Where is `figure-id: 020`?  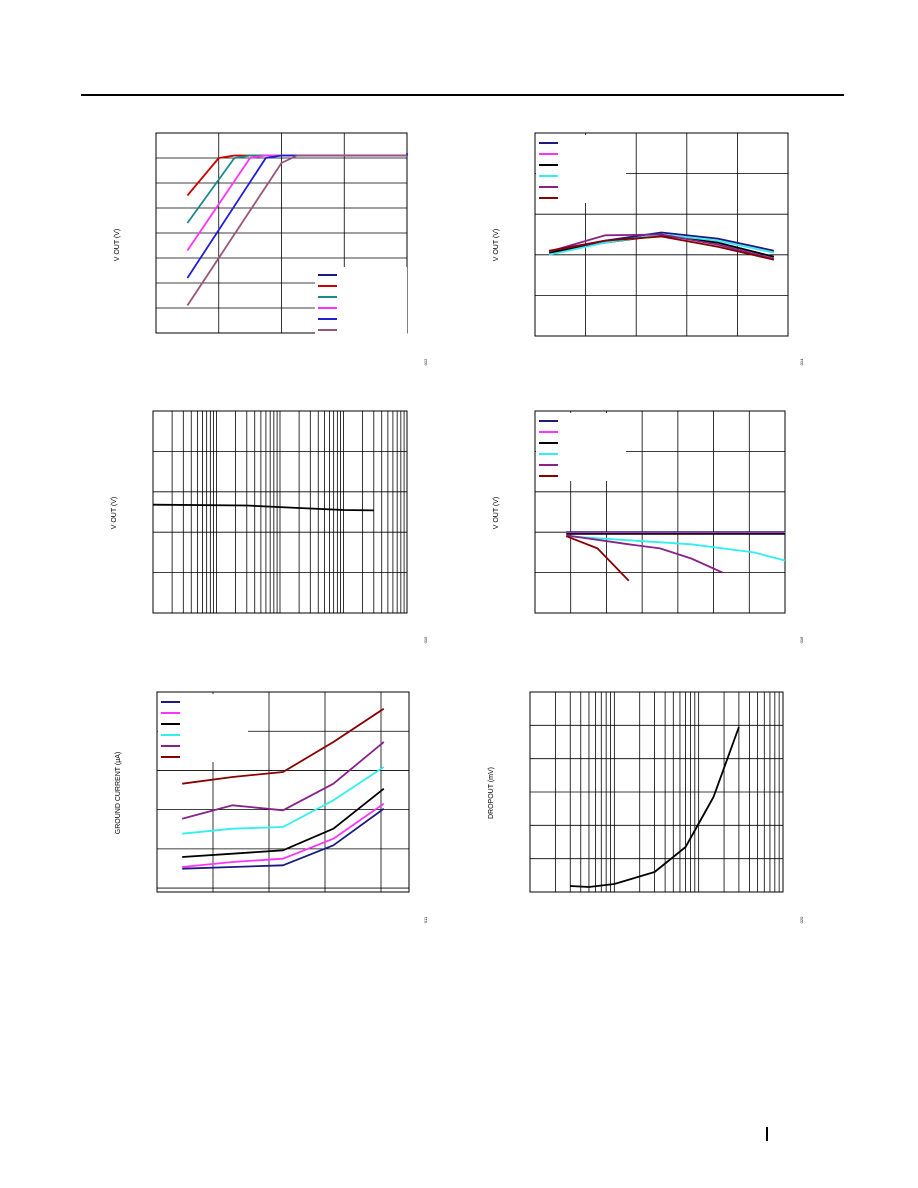 figure-id: 020 is located at coordinates (801, 919).